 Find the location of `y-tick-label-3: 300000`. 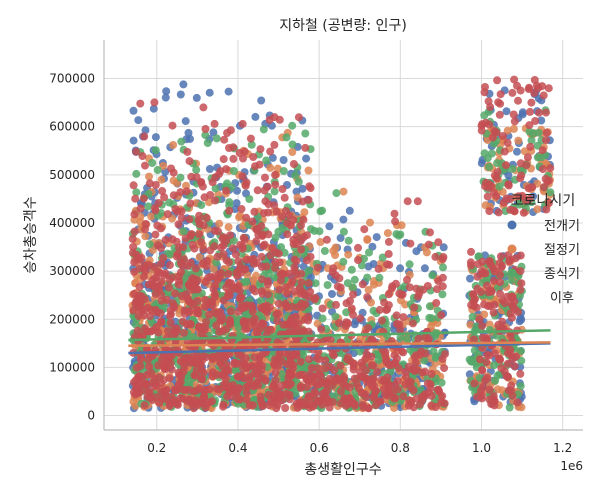

y-tick-label-3: 300000 is located at coordinates (72, 271).